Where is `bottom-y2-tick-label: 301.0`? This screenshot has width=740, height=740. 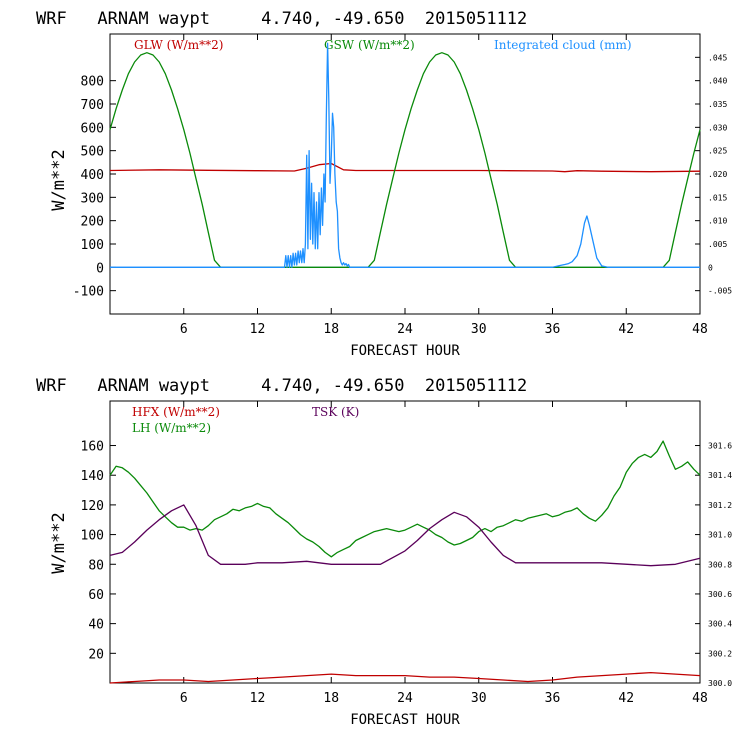
bottom-y2-tick-label: 301.0 is located at coordinates (720, 535).